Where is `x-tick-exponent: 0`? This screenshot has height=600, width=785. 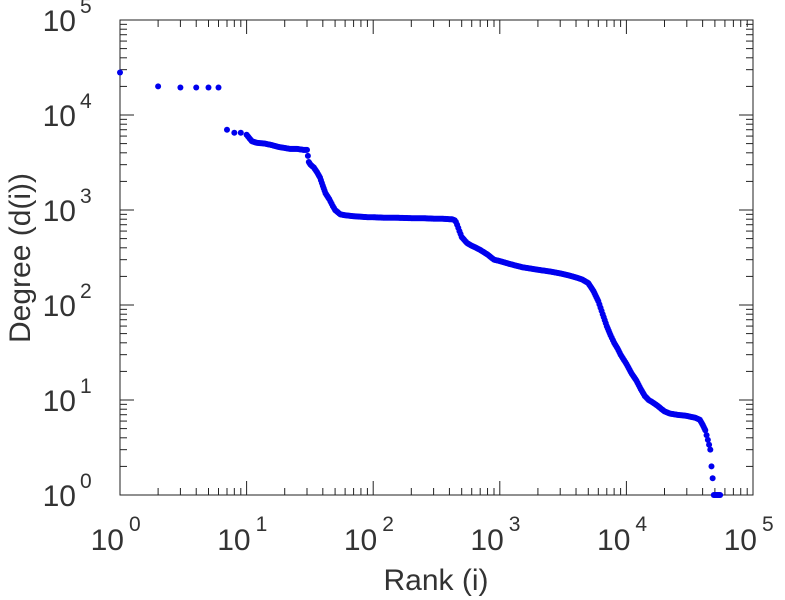
x-tick-exponent: 0 is located at coordinates (135, 524).